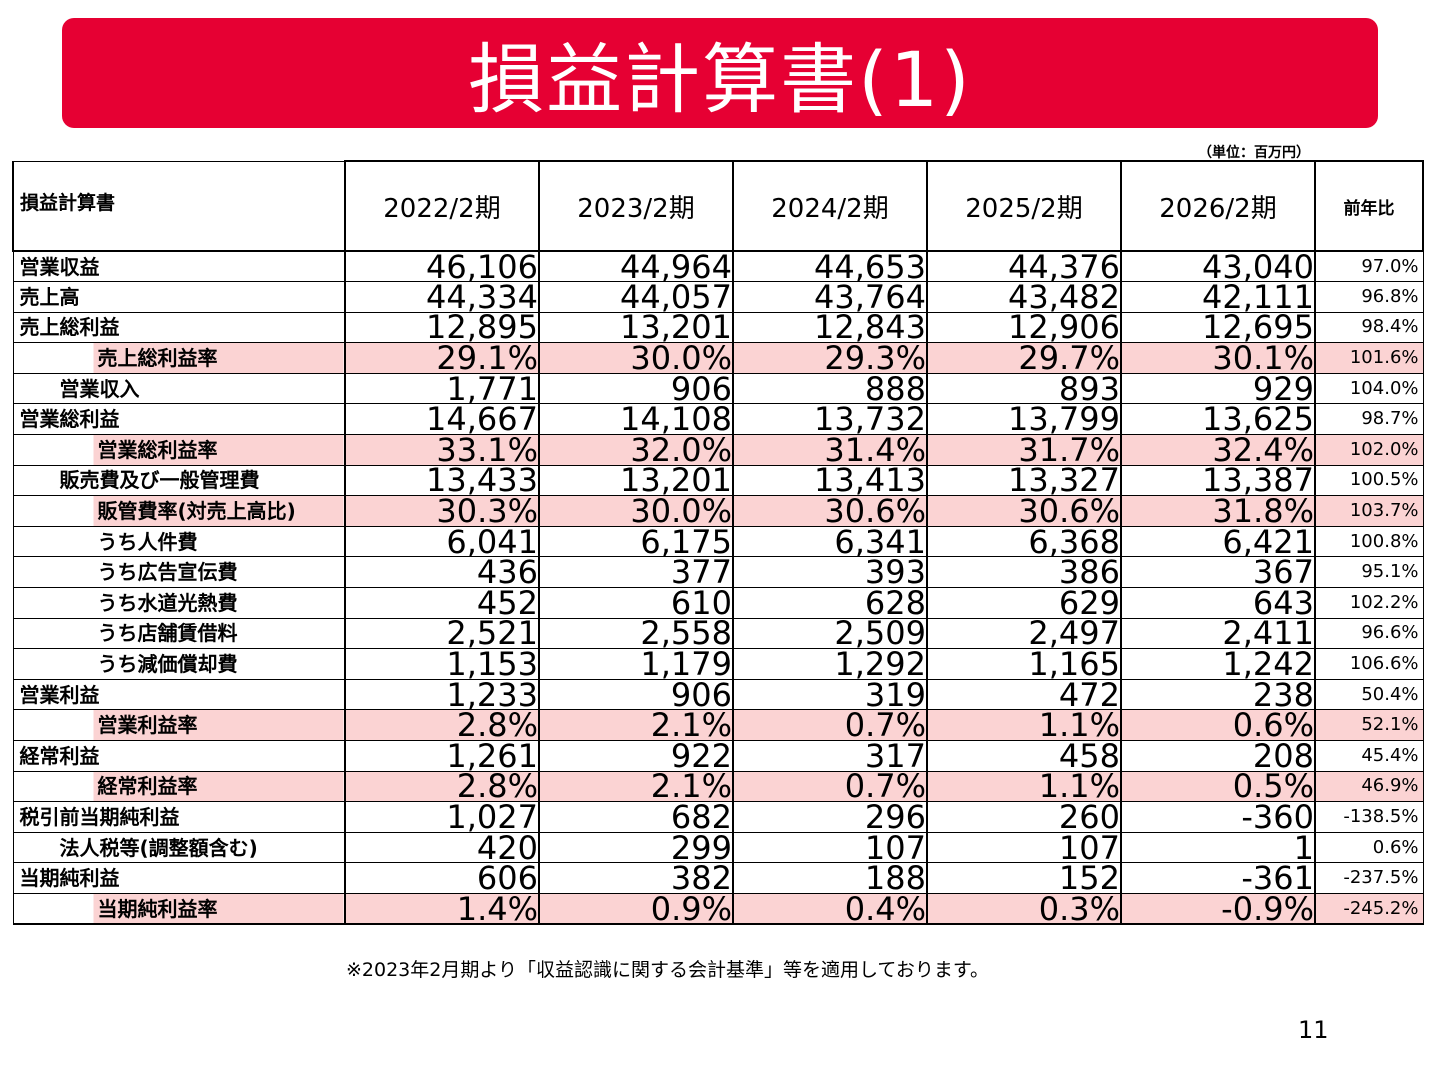  What do you see at coordinates (1024, 206) in the screenshot?
I see `header-year: 2025/2期` at bounding box center [1024, 206].